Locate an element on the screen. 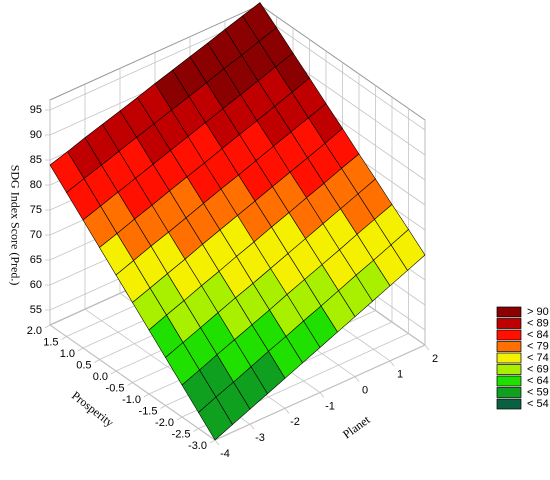  z-tick-label: 60 is located at coordinates (36, 285).